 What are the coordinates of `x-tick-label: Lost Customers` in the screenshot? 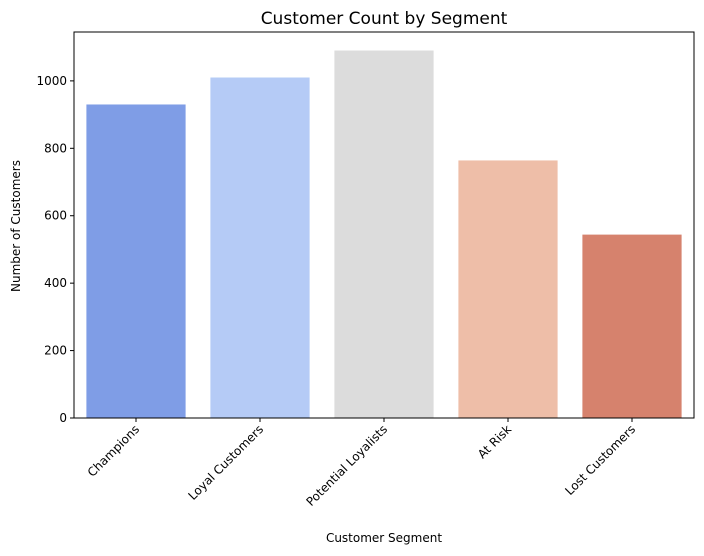 It's located at (600, 460).